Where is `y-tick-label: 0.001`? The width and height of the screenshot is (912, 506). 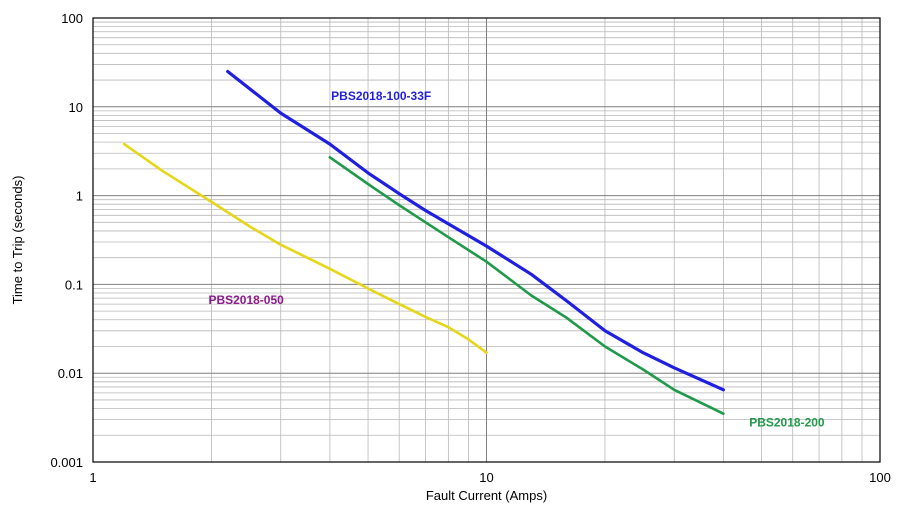
y-tick-label: 0.001 is located at coordinates (66, 462).